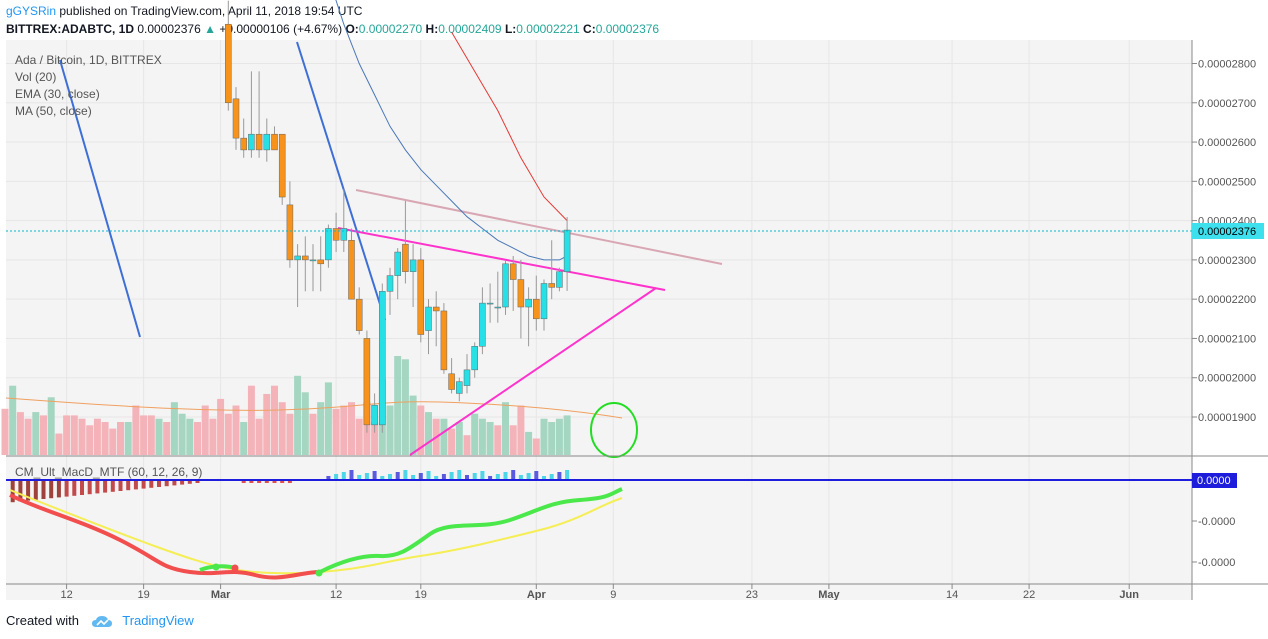 The width and height of the screenshot is (1268, 639). I want to click on time-axis: 12 19 Mar 12 19 Apr 9 23 May 14 22 Jun, so click(599, 592).